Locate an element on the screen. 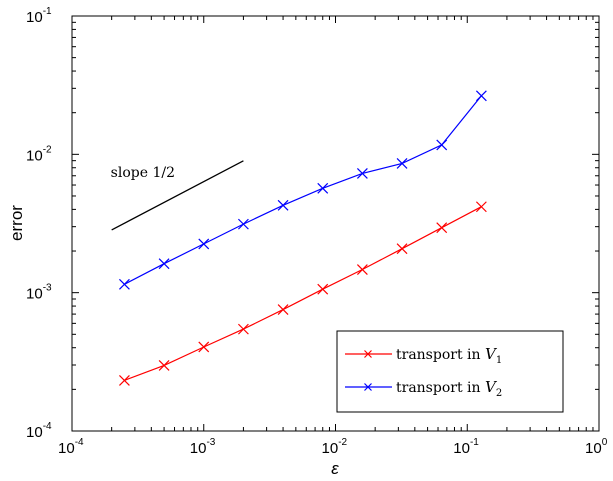  slope-annotation: slope 1/2 is located at coordinates (177, 195).